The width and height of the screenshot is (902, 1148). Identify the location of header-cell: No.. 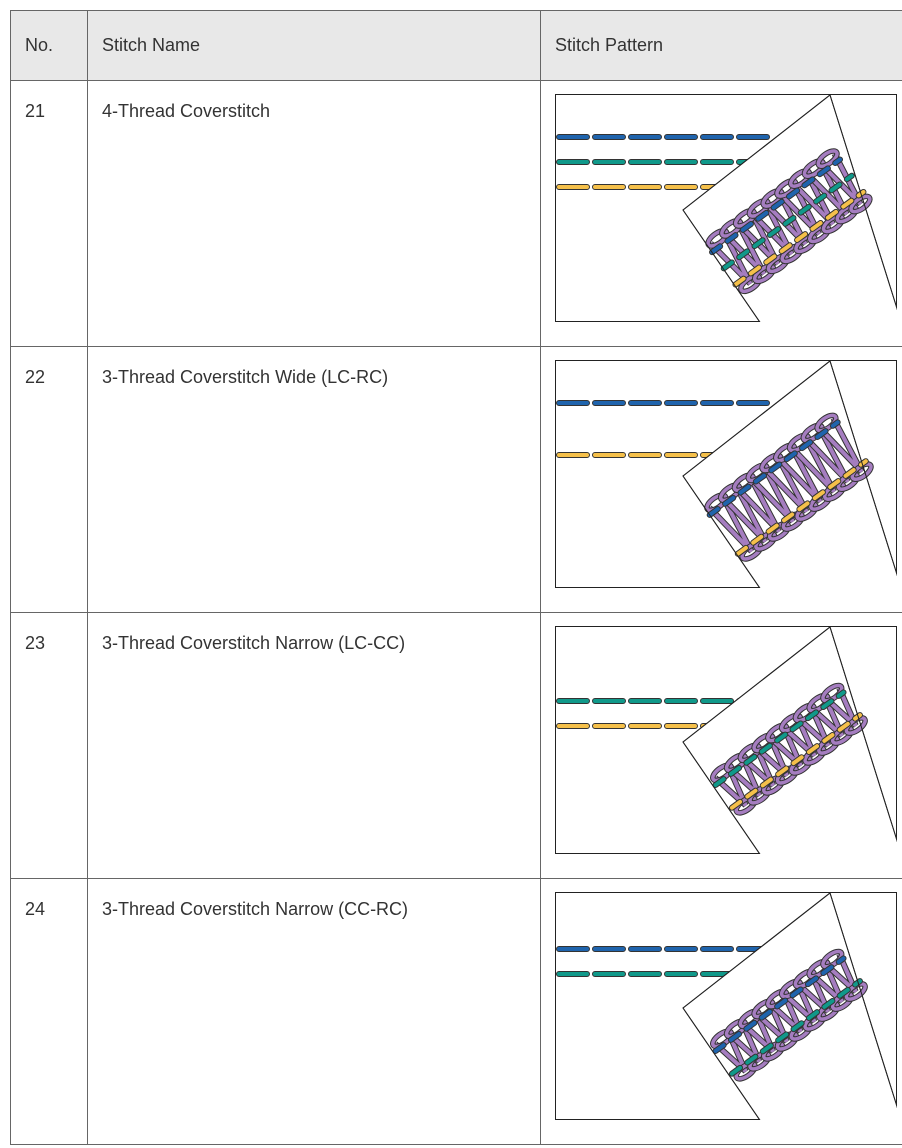
(49, 45).